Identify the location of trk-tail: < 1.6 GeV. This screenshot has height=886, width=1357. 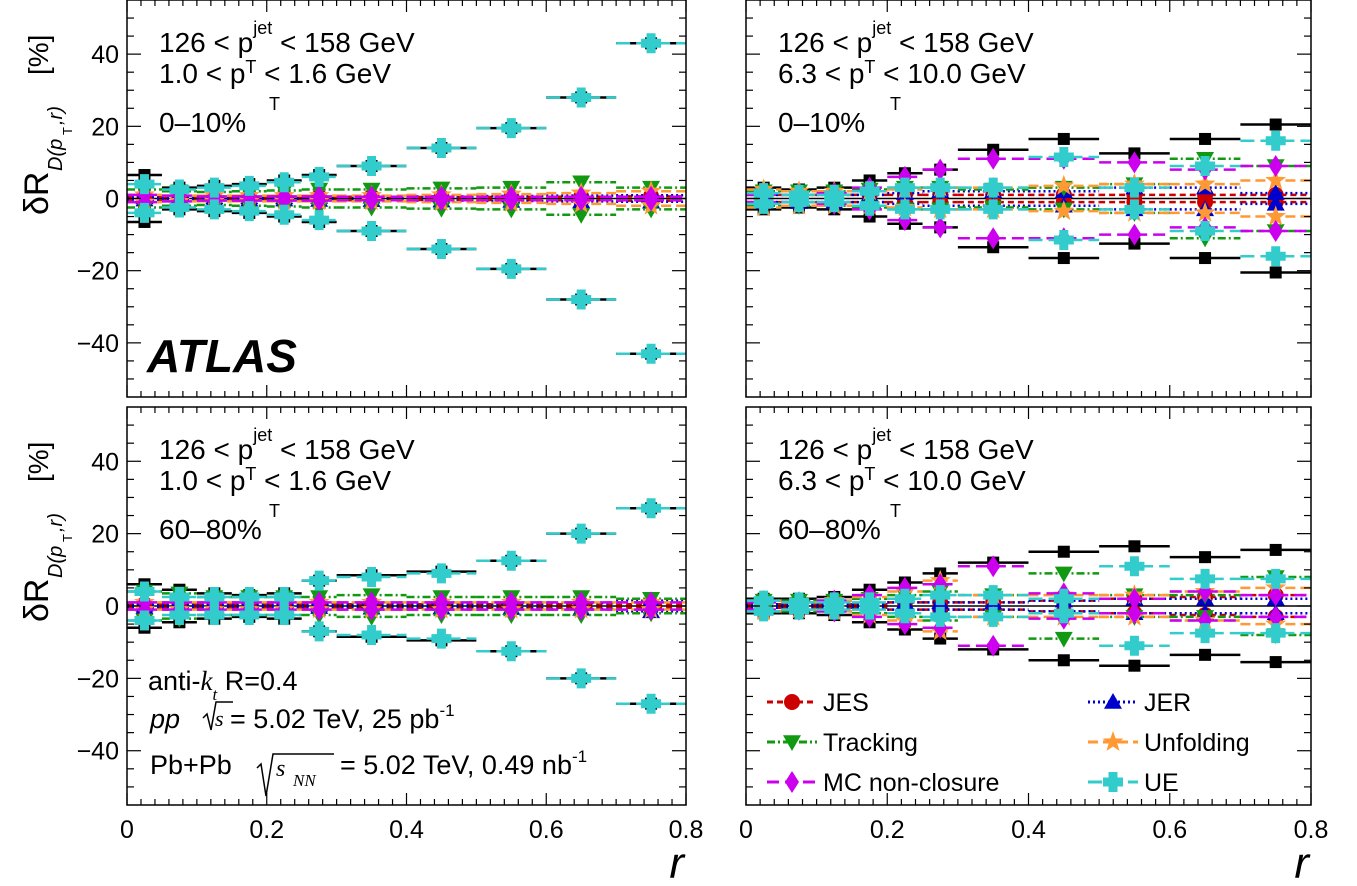
(323, 480).